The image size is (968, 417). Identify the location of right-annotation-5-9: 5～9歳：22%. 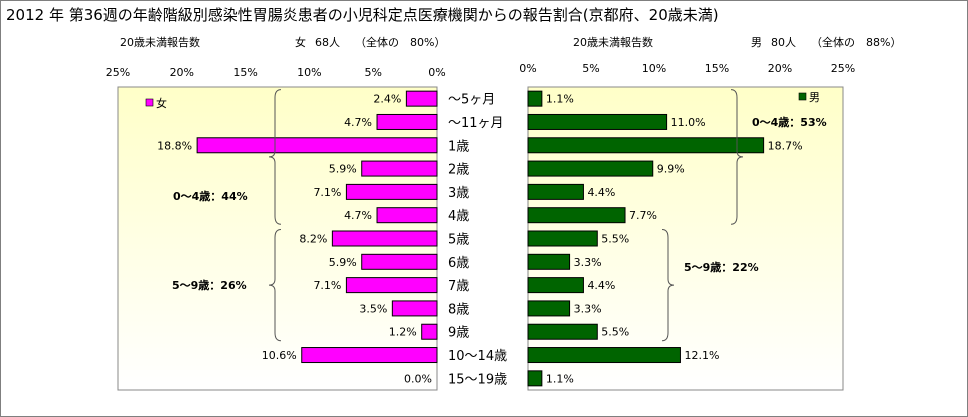
(721, 267).